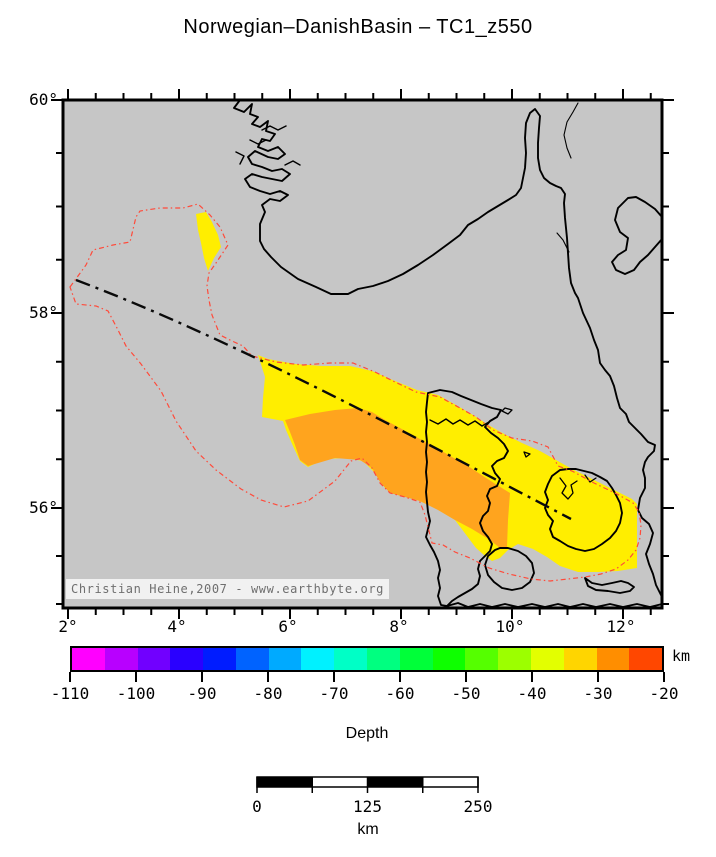 Image resolution: width=716 pixels, height=857 pixels. What do you see at coordinates (397, 478) in the screenshot?
I see `depth-region-orange` at bounding box center [397, 478].